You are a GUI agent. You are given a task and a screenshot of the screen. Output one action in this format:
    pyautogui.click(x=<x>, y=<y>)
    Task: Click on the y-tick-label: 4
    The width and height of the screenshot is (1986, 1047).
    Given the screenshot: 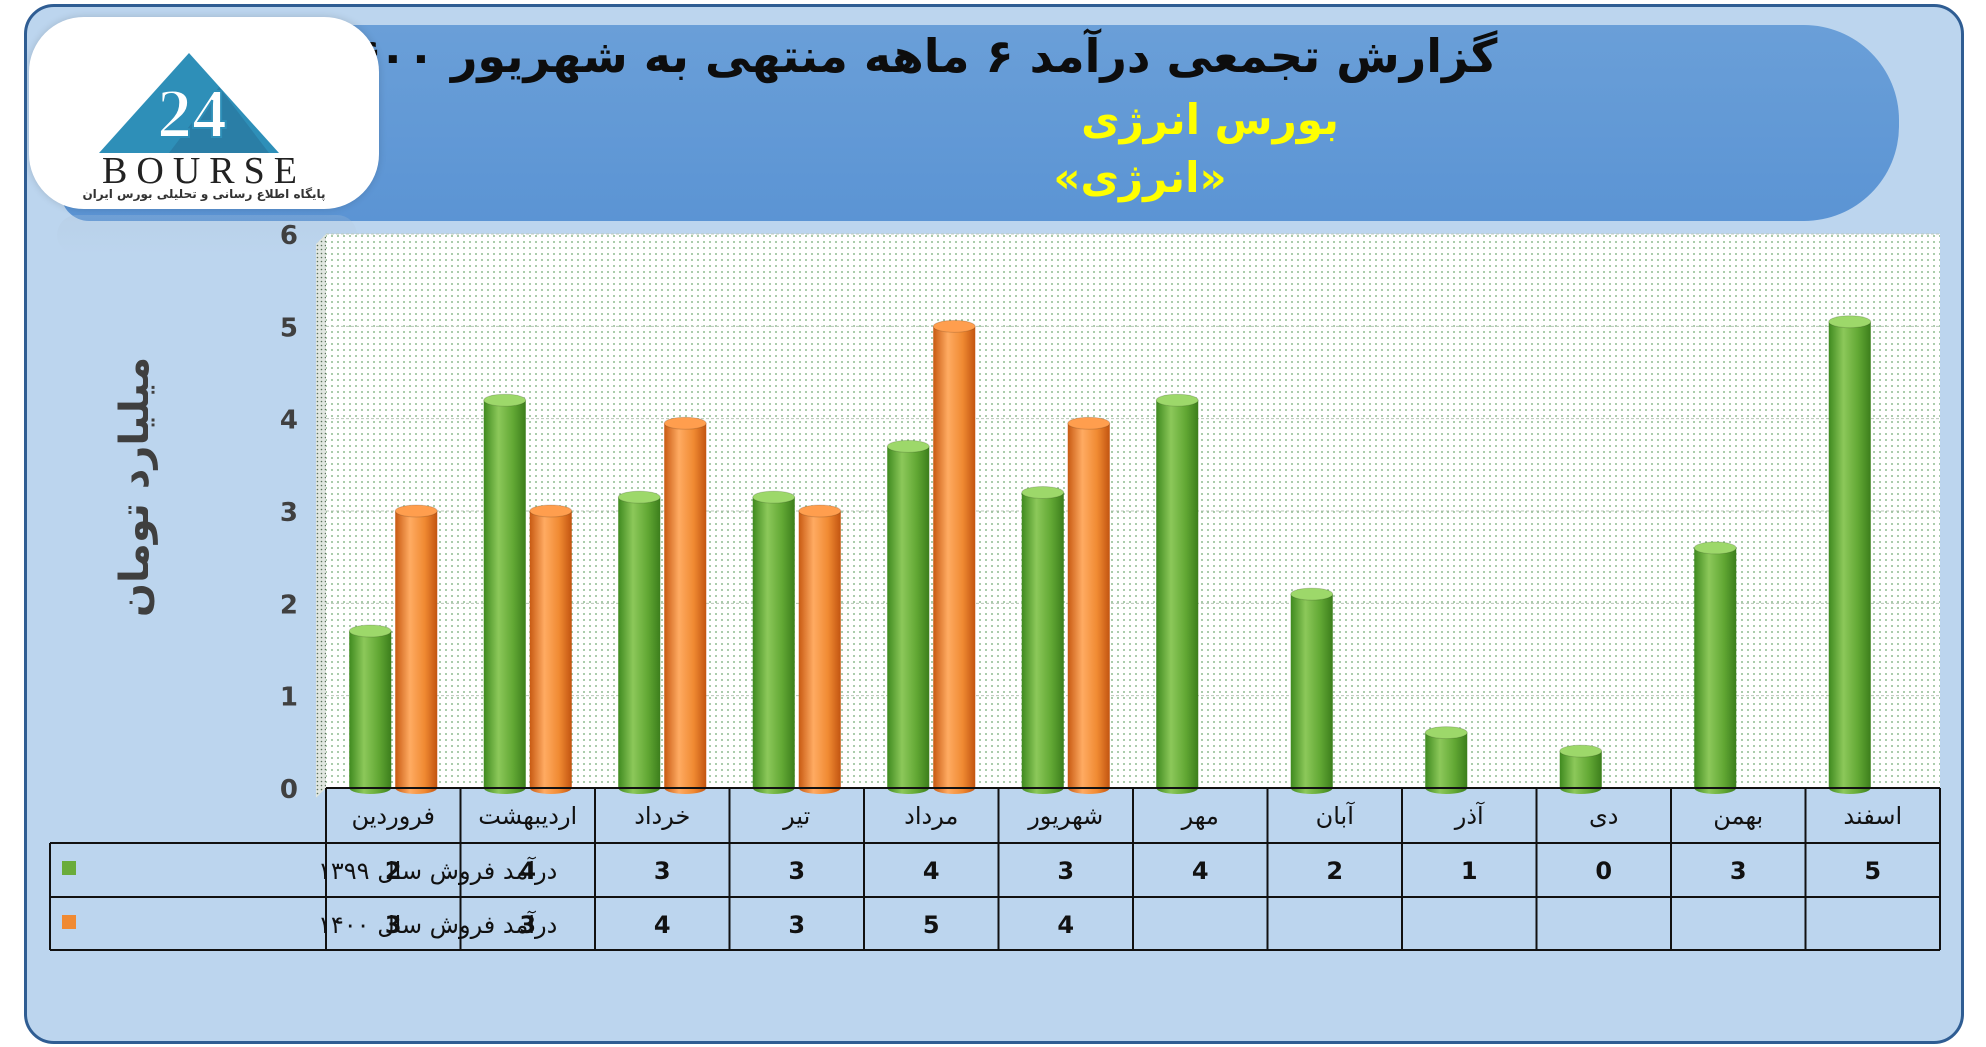 What is the action you would take?
    pyautogui.click(x=289, y=421)
    